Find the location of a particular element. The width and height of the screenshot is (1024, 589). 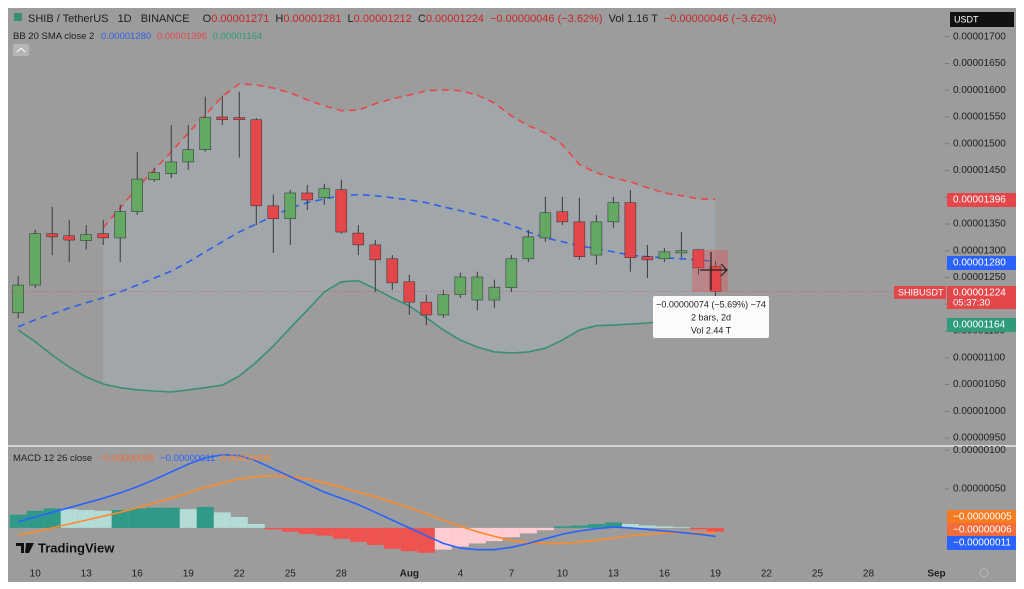

legend-value: −0.00000005 is located at coordinates (127, 458).